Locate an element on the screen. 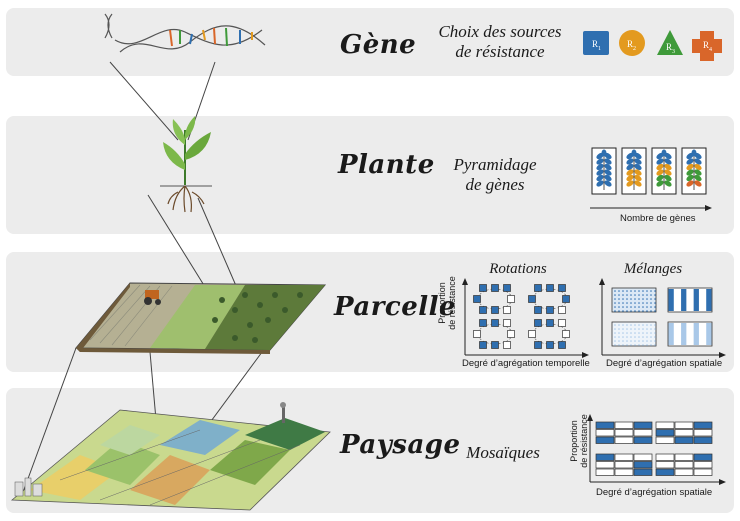 The width and height of the screenshot is (740, 521). plante-axis-arrow is located at coordinates (708, 208).